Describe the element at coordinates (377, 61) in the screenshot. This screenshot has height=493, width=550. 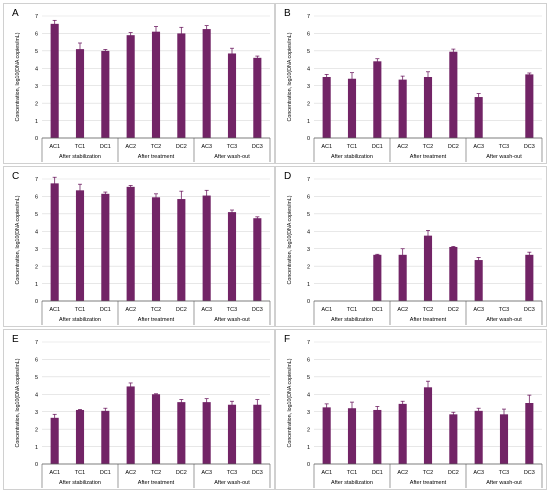
I see `error-bar-dc1` at that location.